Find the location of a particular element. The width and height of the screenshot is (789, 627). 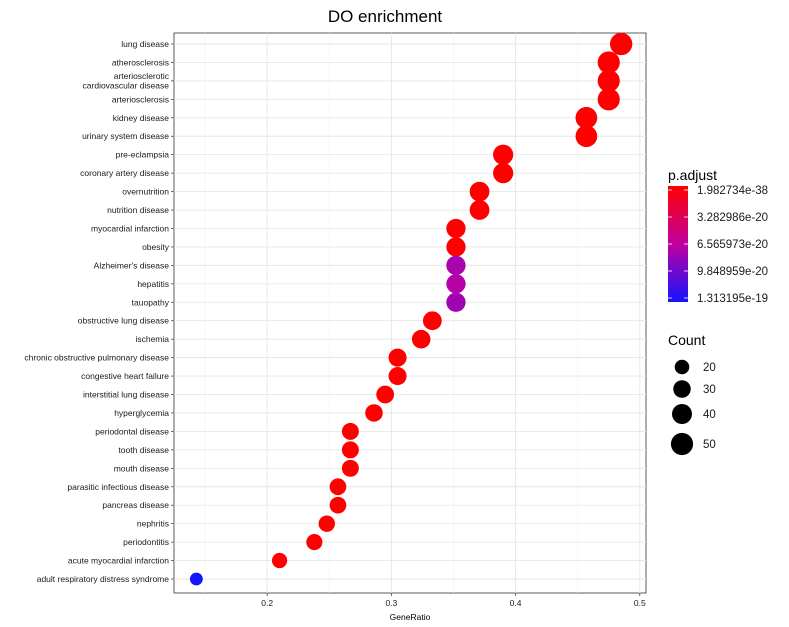

y-tick-label: overnutrition is located at coordinates (145, 192).